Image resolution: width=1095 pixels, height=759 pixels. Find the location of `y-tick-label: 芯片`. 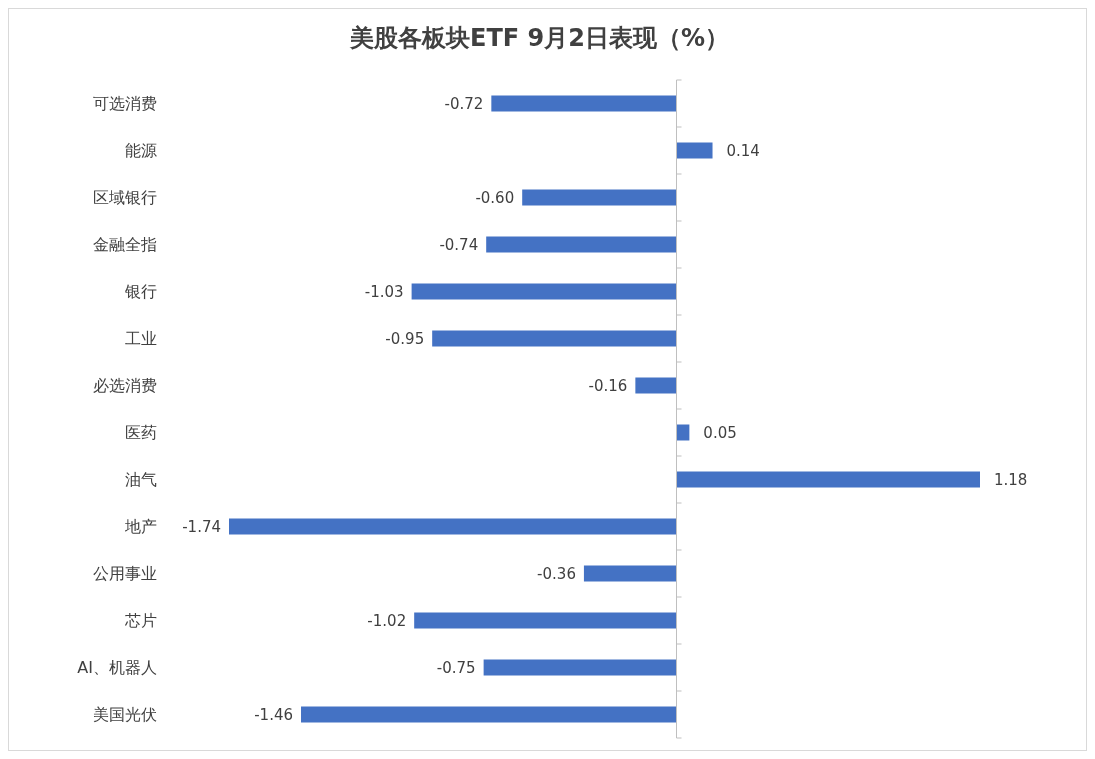

y-tick-label: 芯片 is located at coordinates (140, 621).